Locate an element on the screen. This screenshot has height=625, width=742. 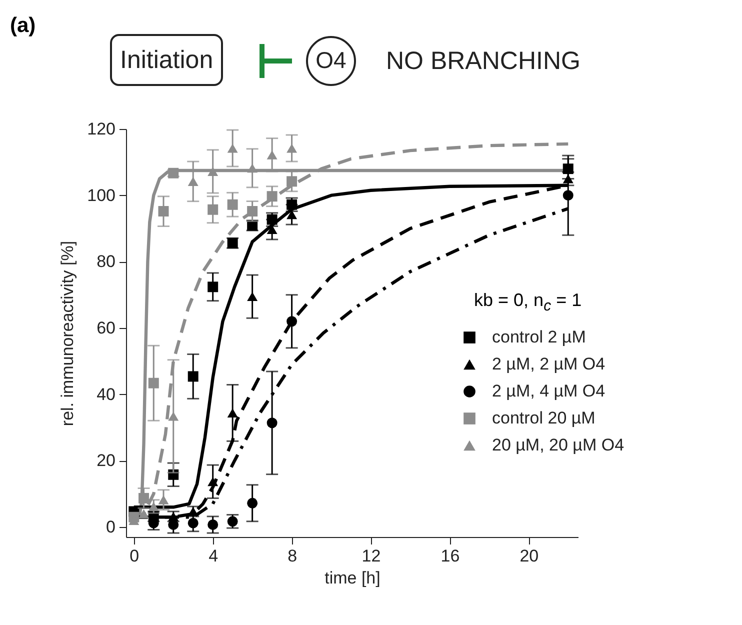
x-tick-label: 8 is located at coordinates (293, 556).